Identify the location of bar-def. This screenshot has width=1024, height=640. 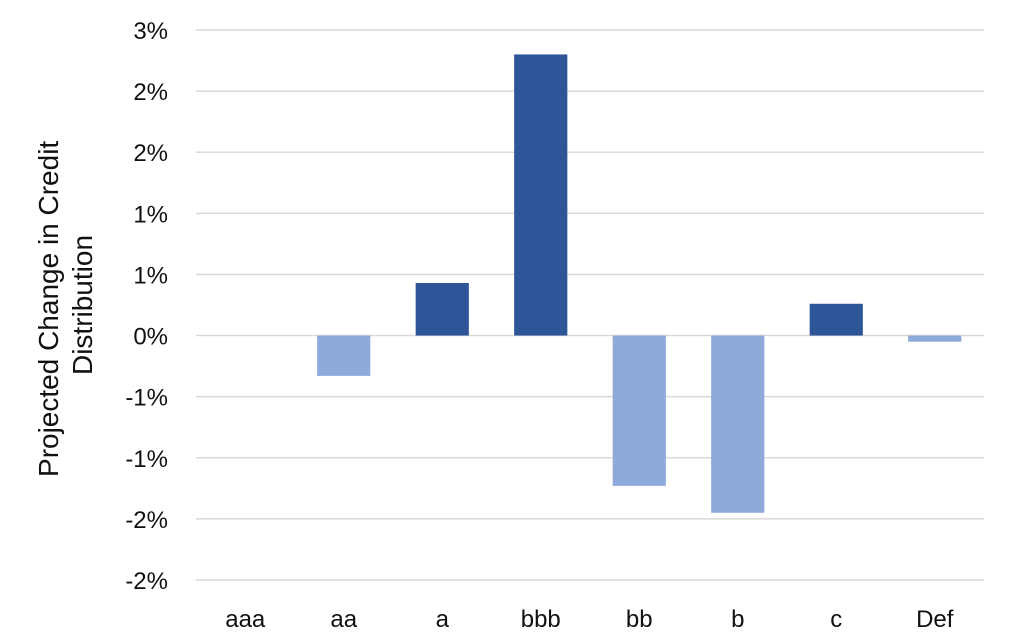
(935, 338).